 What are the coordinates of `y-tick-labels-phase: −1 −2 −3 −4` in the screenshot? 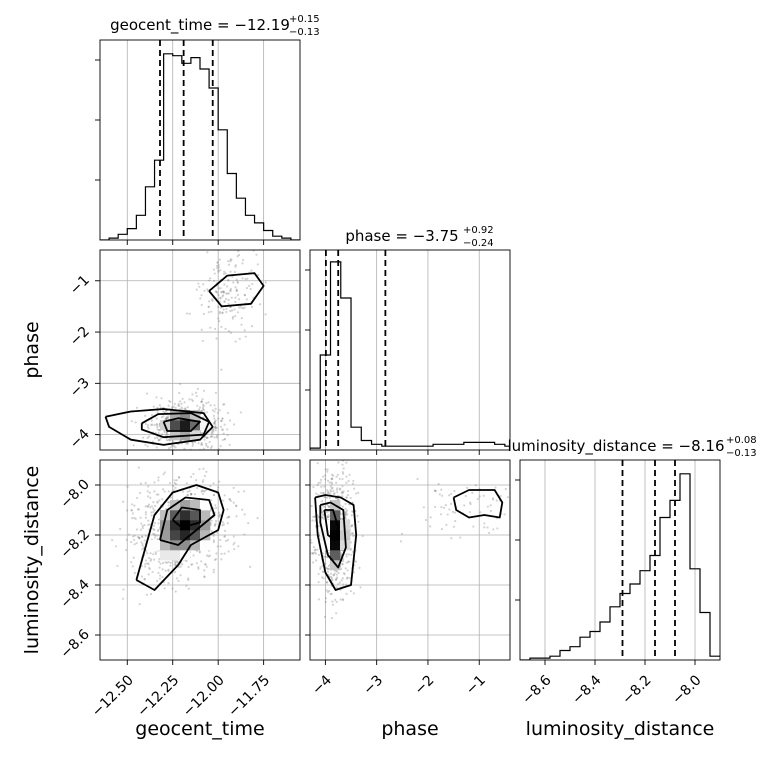 It's located at (80, 362).